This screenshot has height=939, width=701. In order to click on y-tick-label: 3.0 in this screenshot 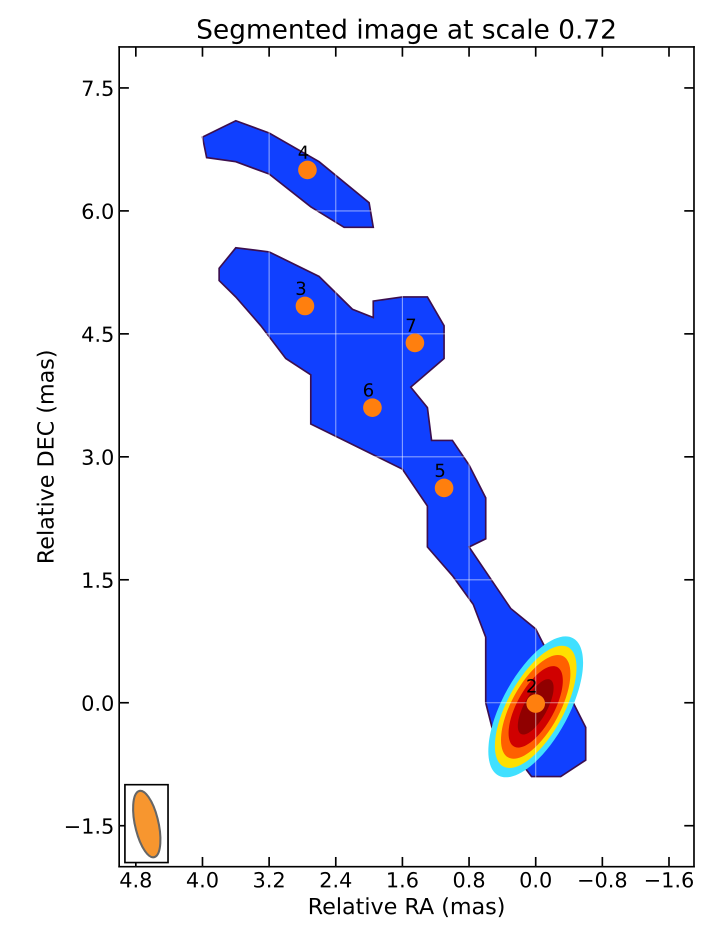, I will do `click(97, 457)`.